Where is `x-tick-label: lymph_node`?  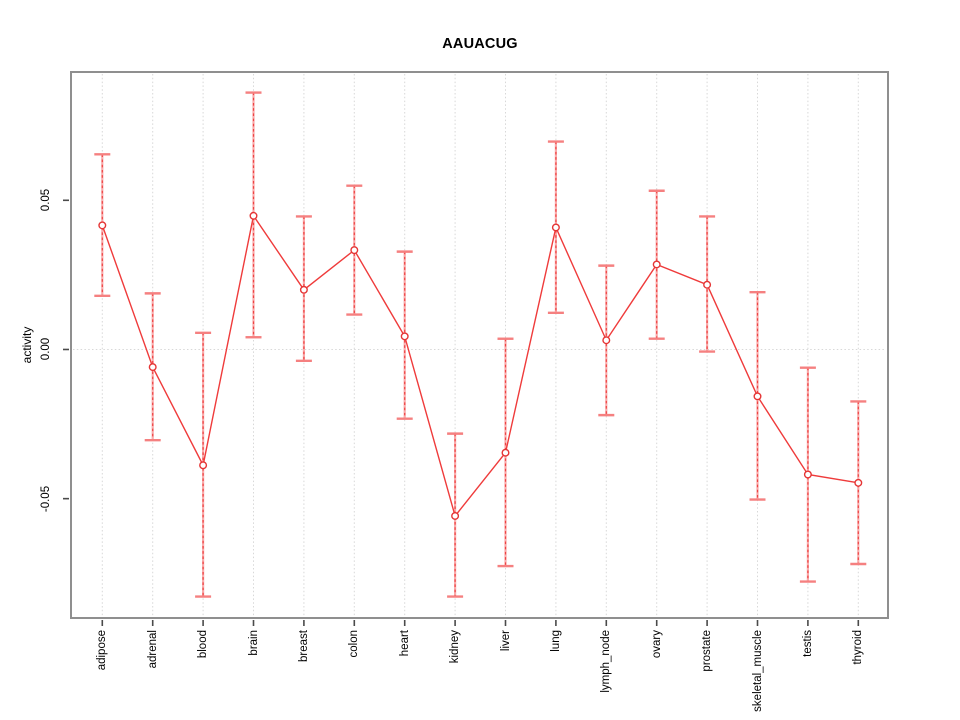
x-tick-label: lymph_node is located at coordinates (606, 661).